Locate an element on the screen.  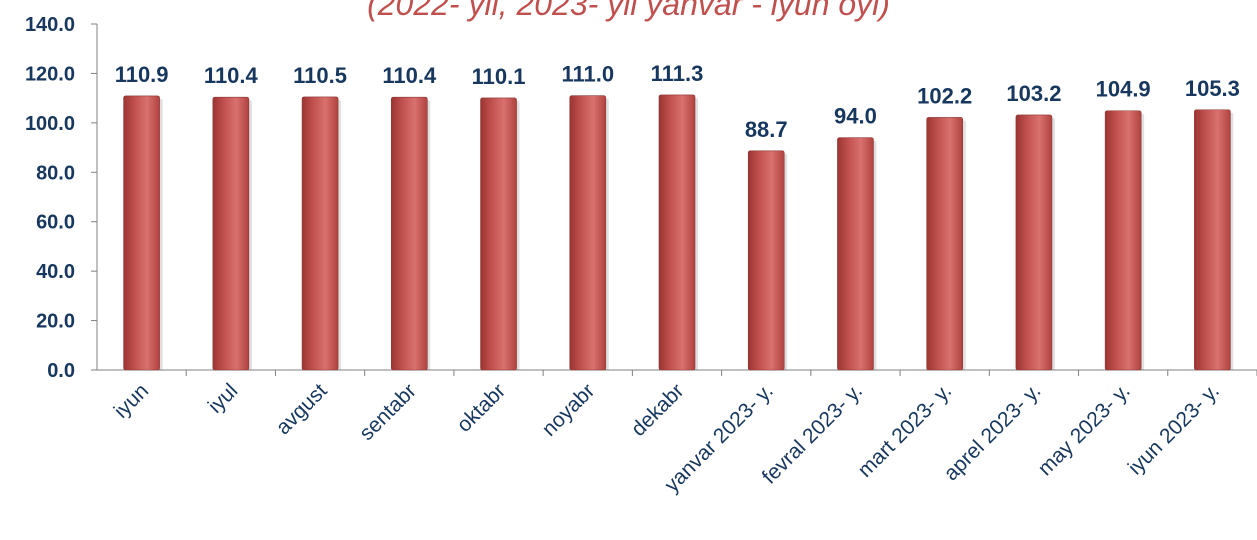
data-label: 110.1 is located at coordinates (499, 76).